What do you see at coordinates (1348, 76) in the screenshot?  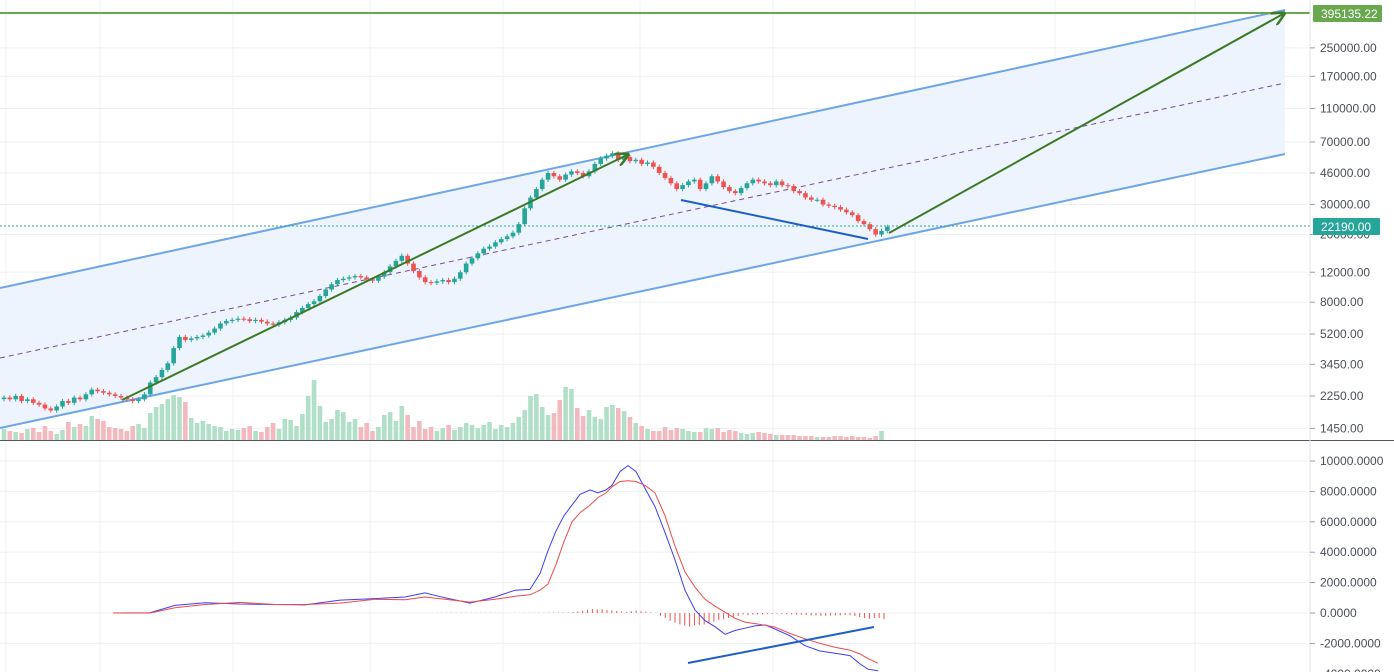 I see `price-tick-label: 170000.00` at bounding box center [1348, 76].